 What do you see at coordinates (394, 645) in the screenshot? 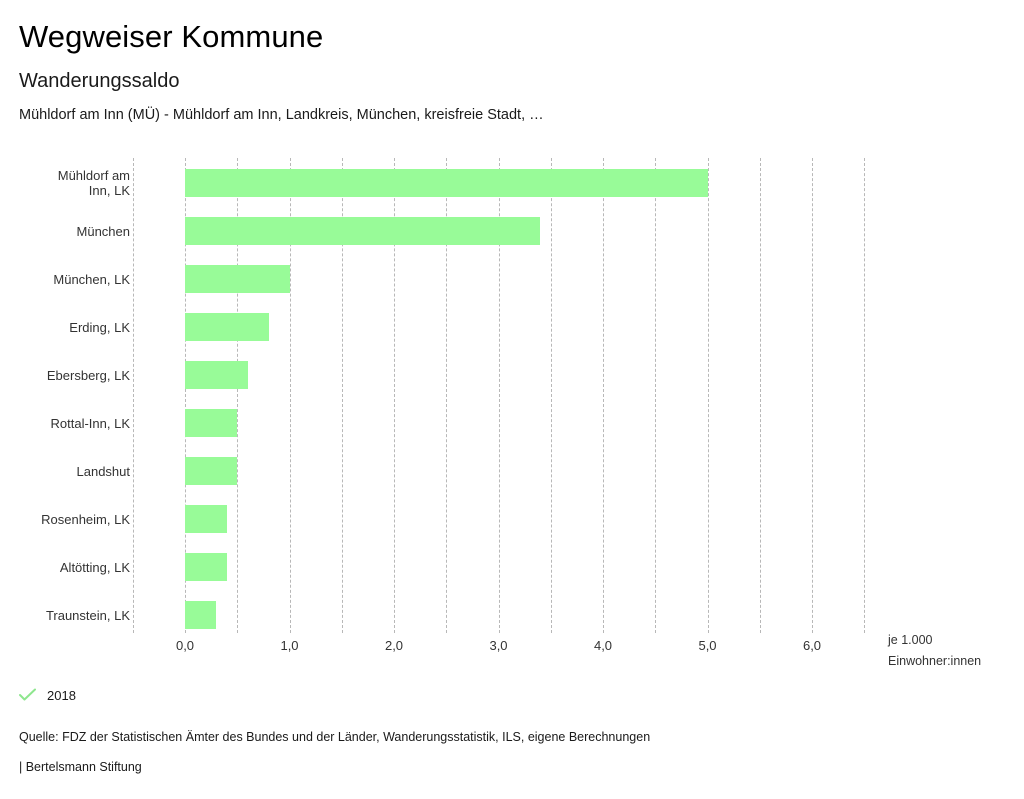
I see `x-axis-tick-label: 2,0` at bounding box center [394, 645].